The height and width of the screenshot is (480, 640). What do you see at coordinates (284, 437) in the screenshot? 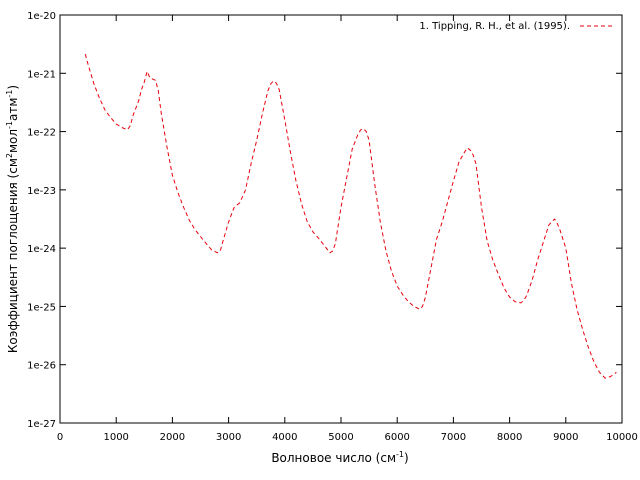
I see `x-tick-label: 4000` at bounding box center [284, 437].